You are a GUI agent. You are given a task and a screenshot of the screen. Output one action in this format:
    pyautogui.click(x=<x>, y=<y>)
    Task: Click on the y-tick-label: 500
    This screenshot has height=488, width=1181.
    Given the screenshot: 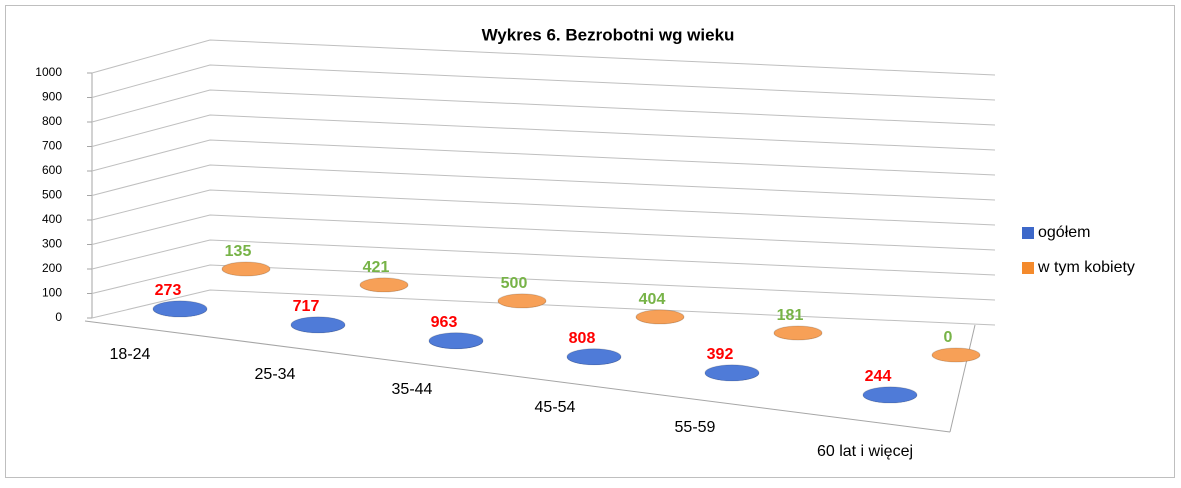 What is the action you would take?
    pyautogui.click(x=52, y=195)
    